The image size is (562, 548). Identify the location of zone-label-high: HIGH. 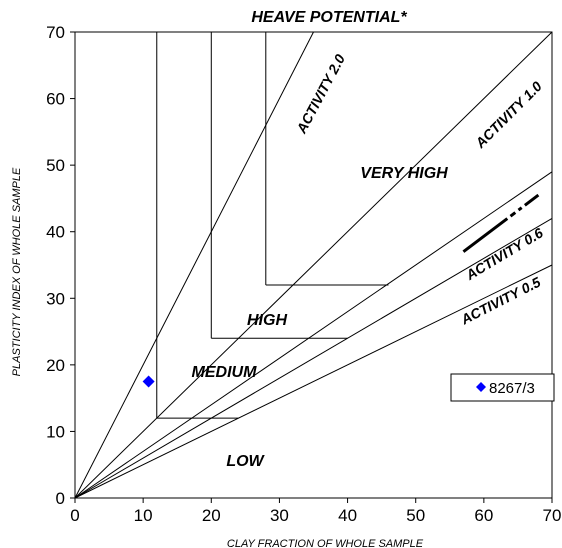
(267, 320).